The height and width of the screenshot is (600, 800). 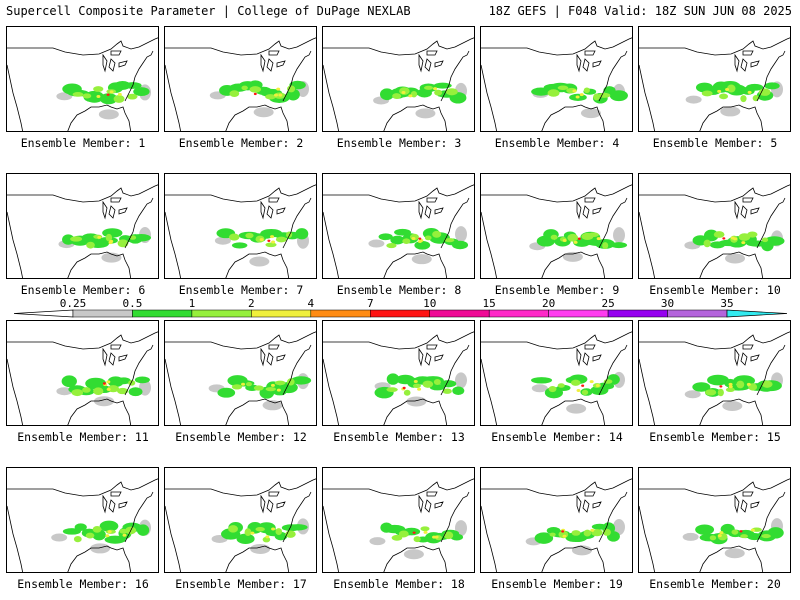 I want to click on member-label: Ensemble Member: 3, so click(x=399, y=143).